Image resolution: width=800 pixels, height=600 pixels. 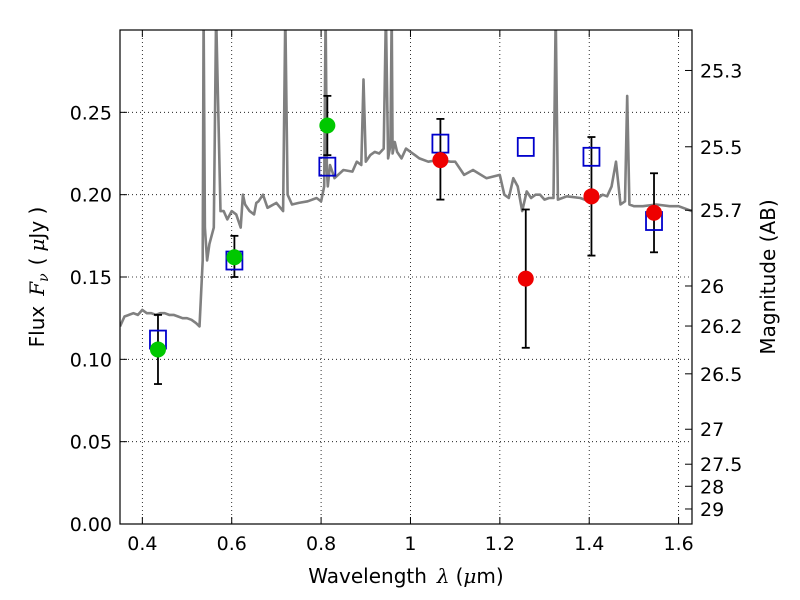 What do you see at coordinates (91, 113) in the screenshot?
I see `y-tick-label: 0.25` at bounding box center [91, 113].